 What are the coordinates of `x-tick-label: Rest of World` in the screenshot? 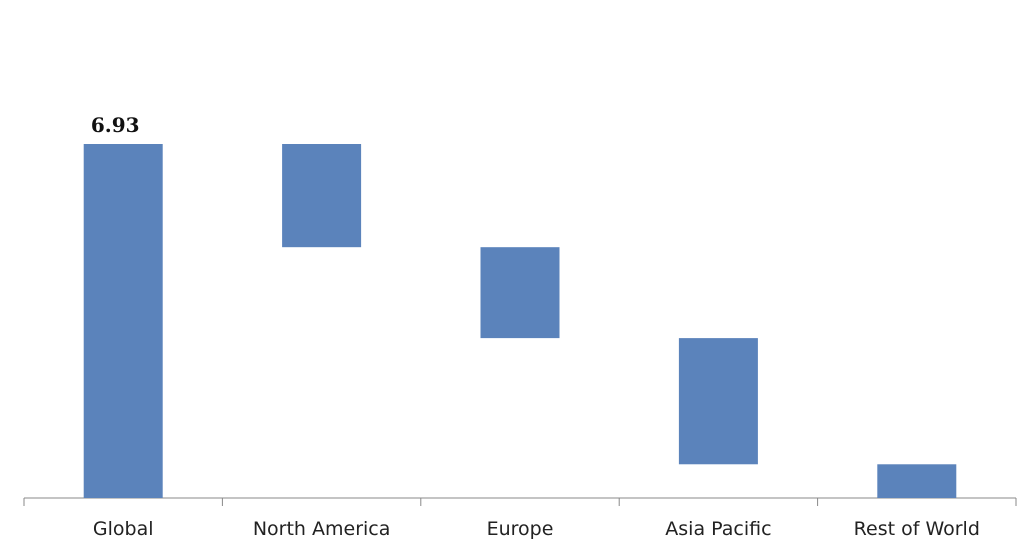 It's located at (917, 529).